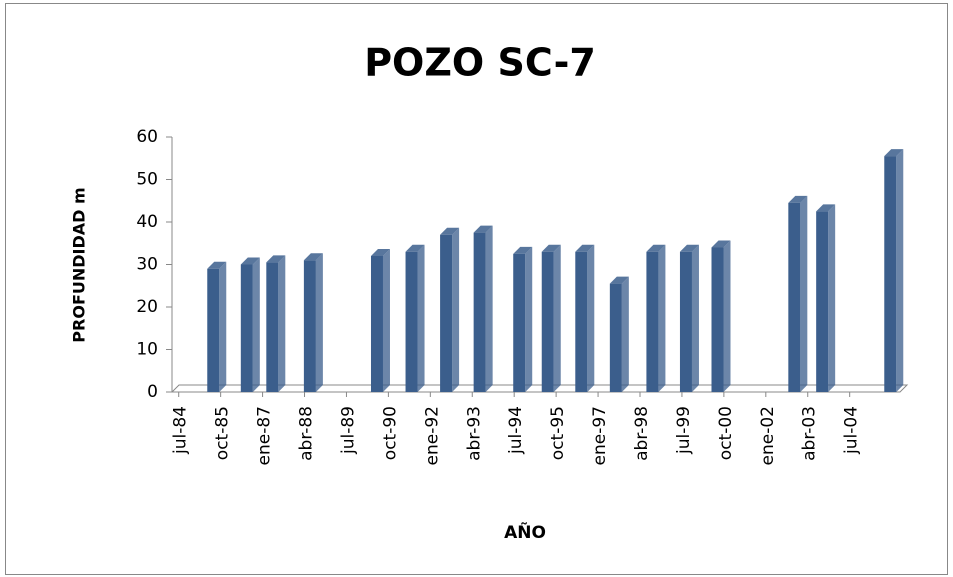 This screenshot has width=953, height=577. Describe the element at coordinates (474, 433) in the screenshot. I see `x-tick-label: abr-93` at that location.